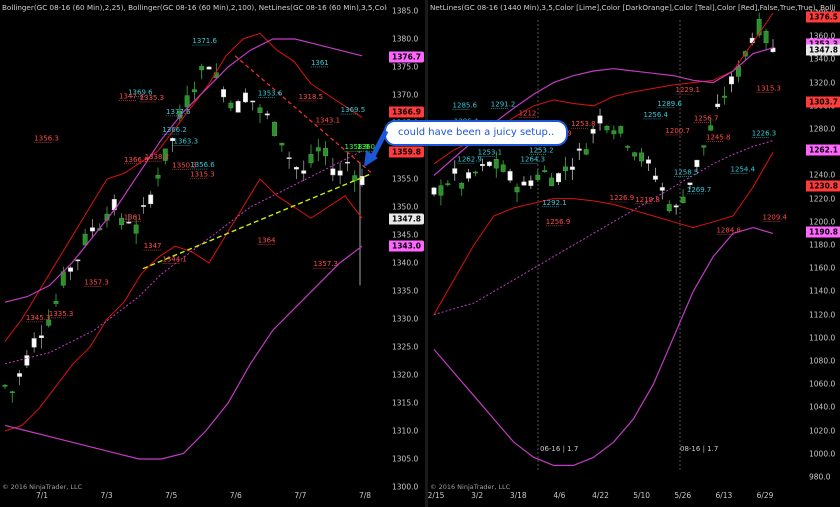  Describe the element at coordinates (490, 152) in the screenshot. I see `netline-cyan-label: 1253.1` at that location.